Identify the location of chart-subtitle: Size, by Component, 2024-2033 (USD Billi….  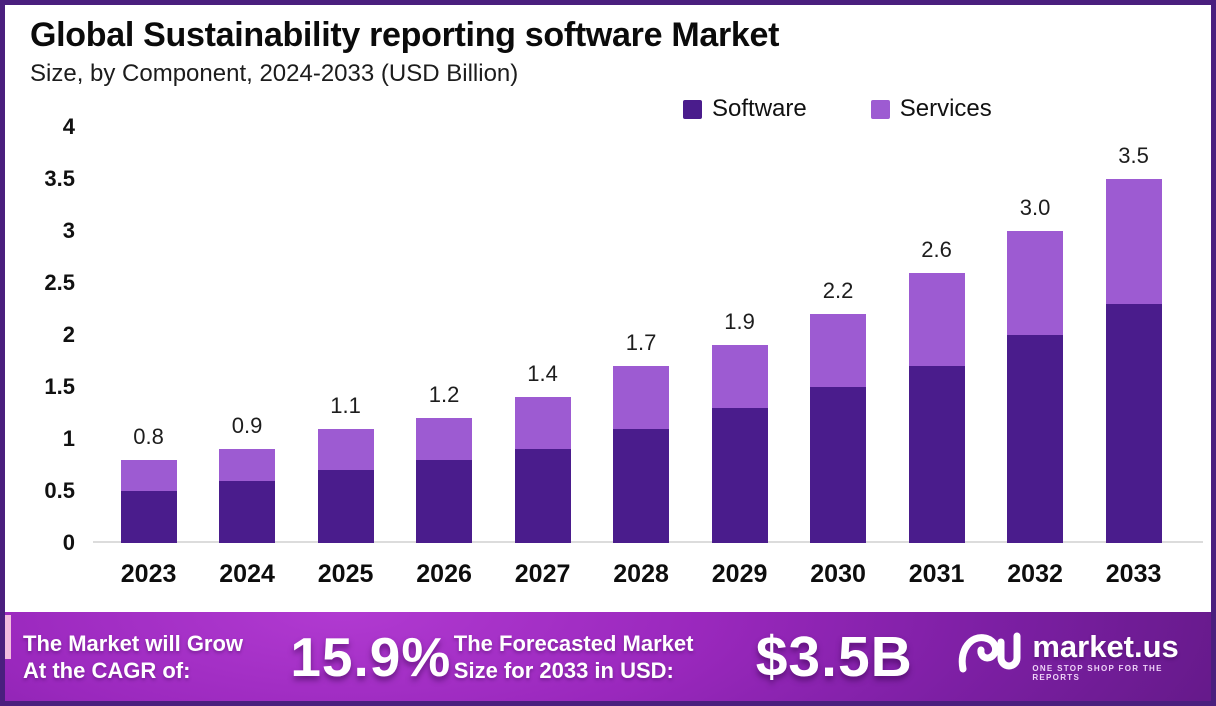
(274, 73).